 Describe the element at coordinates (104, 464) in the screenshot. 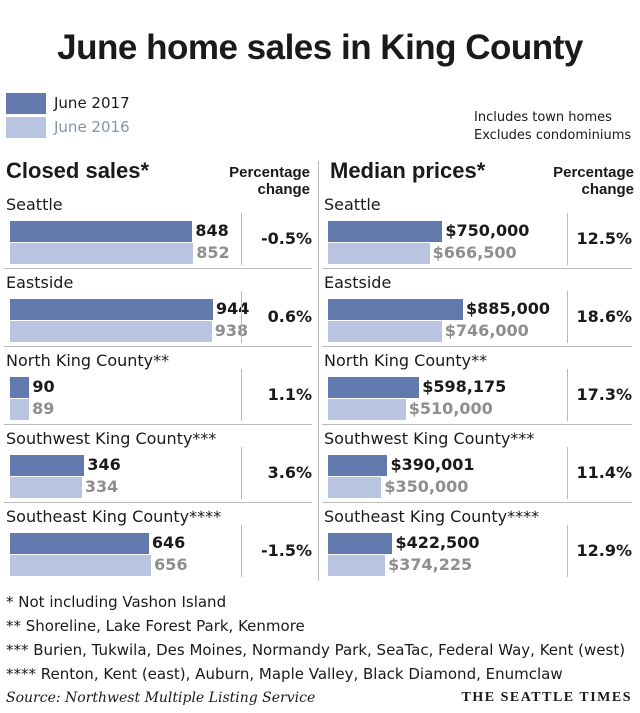

I see `closed-value-2017: 346` at that location.